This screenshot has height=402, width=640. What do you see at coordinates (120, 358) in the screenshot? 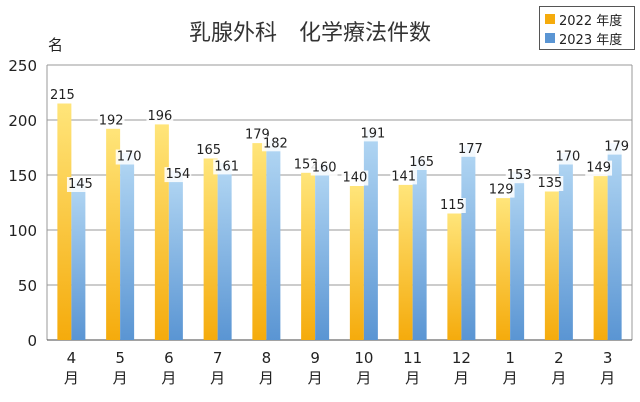
I see `x-tick-label-month: 5` at bounding box center [120, 358].